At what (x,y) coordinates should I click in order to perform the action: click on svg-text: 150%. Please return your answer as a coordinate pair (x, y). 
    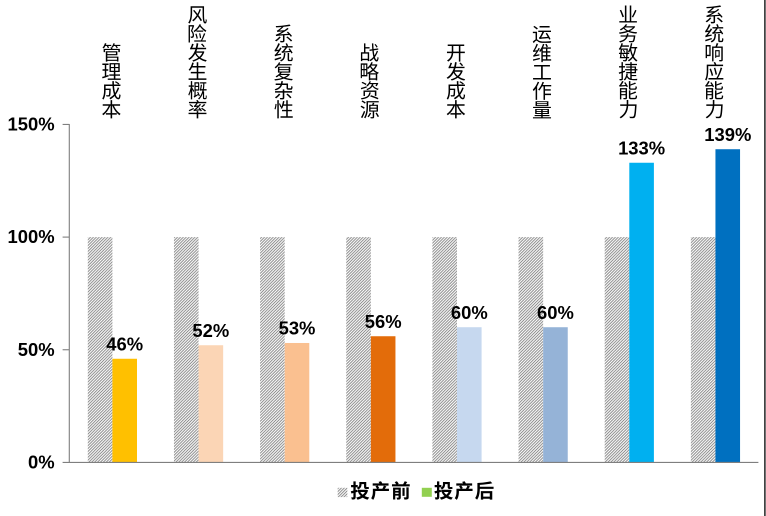
    Looking at the image, I should click on (31, 124).